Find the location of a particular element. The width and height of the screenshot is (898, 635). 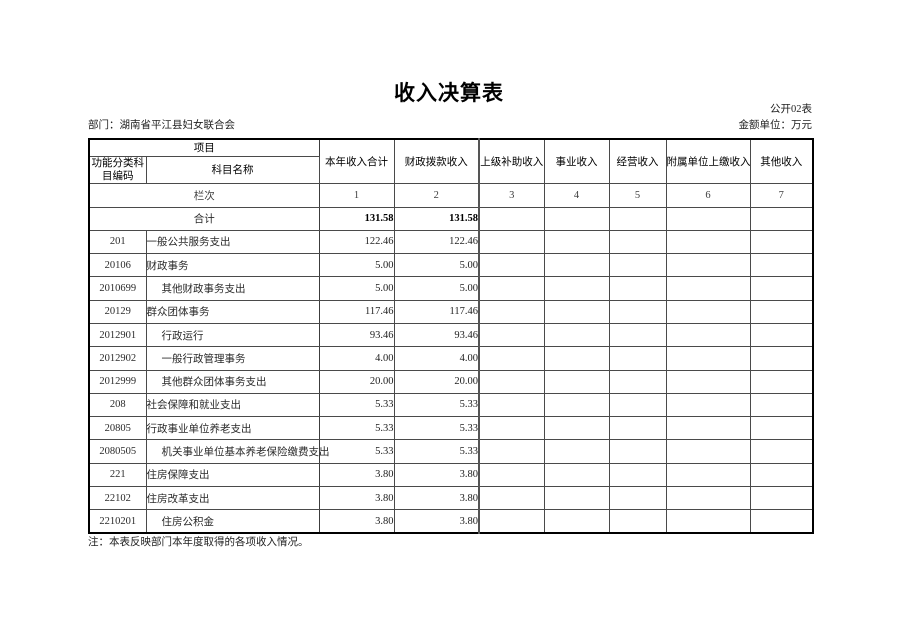

row-subject-name: 社会保障和就业支出 is located at coordinates (232, 405).